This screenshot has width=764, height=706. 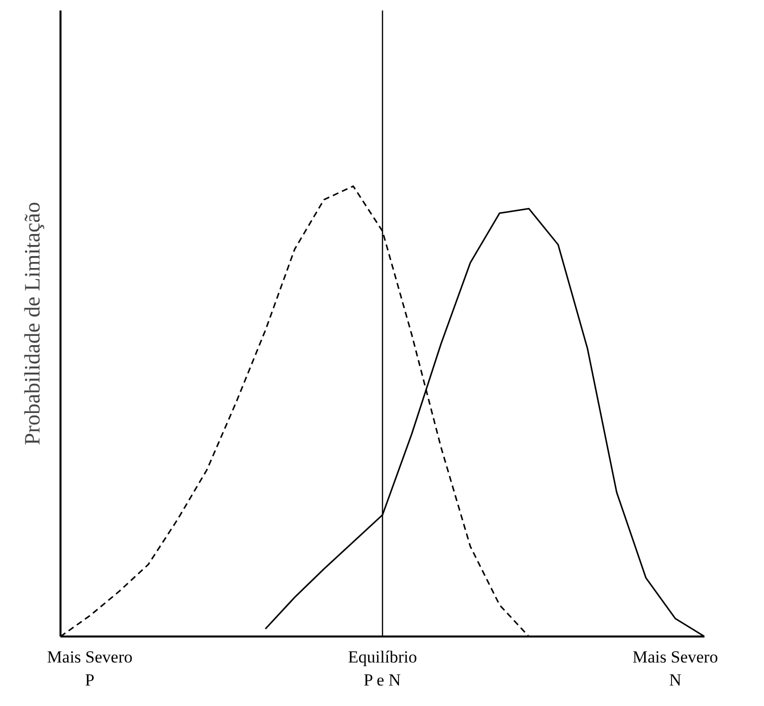 I want to click on x-tick-label: Mais Severo P, so click(x=90, y=669).